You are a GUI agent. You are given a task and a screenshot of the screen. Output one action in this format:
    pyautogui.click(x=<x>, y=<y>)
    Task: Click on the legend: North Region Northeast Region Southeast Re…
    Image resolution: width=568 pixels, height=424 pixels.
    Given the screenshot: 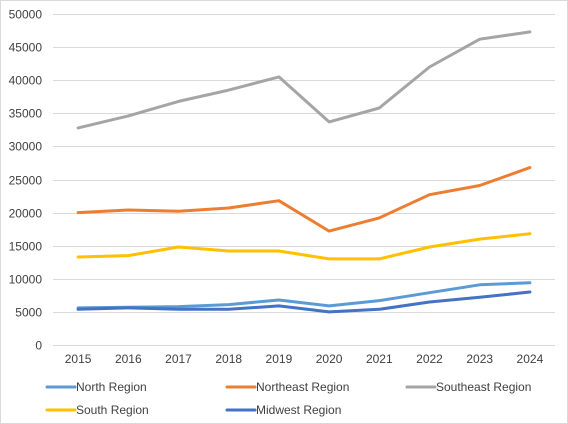 What is the action you would take?
    pyautogui.click(x=288, y=398)
    